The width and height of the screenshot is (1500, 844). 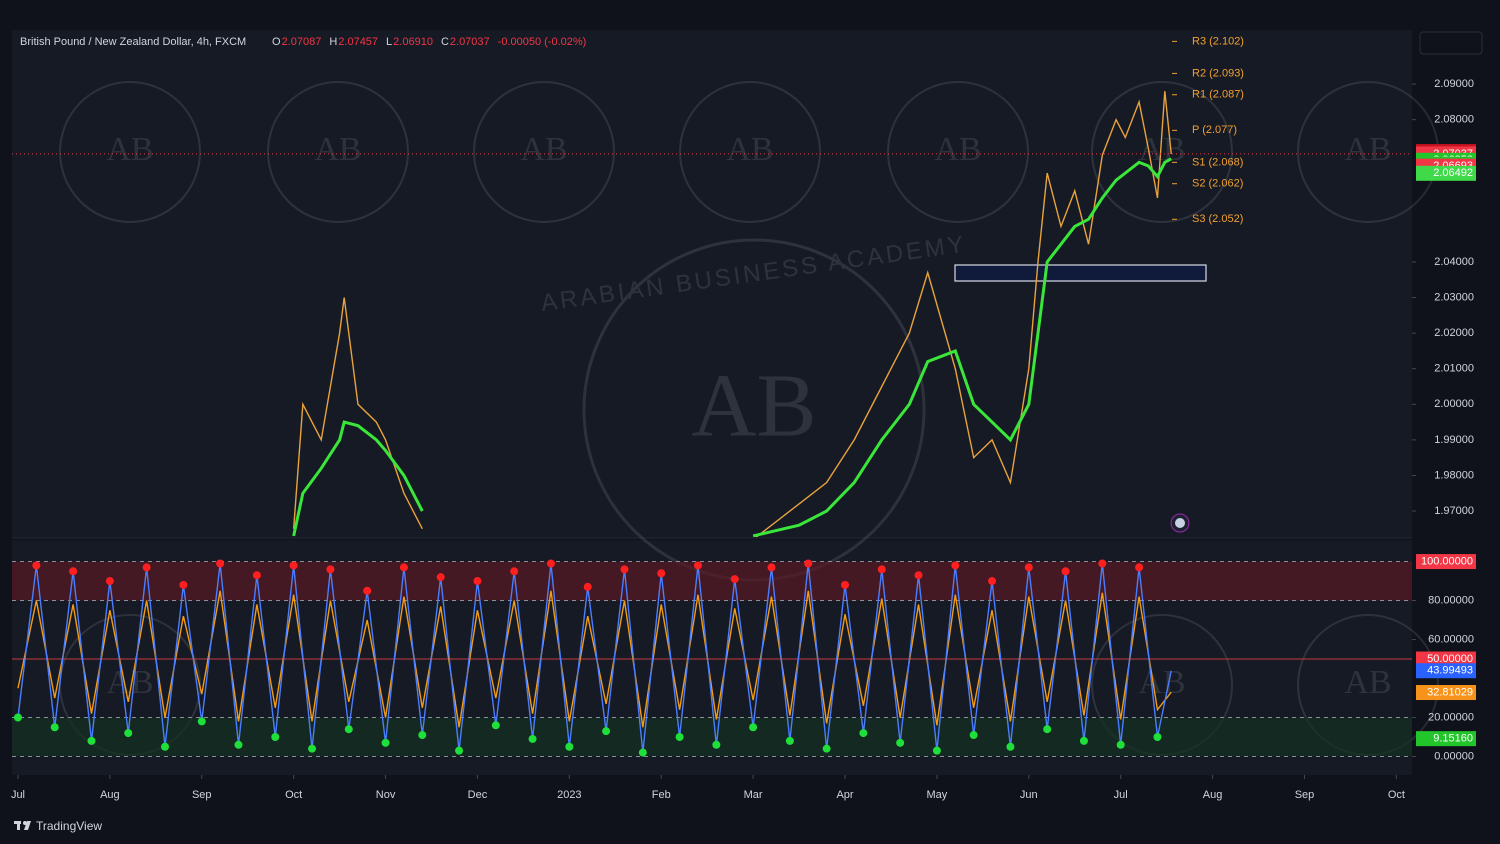 What do you see at coordinates (661, 795) in the screenshot?
I see `x-tick-label: Feb` at bounding box center [661, 795].